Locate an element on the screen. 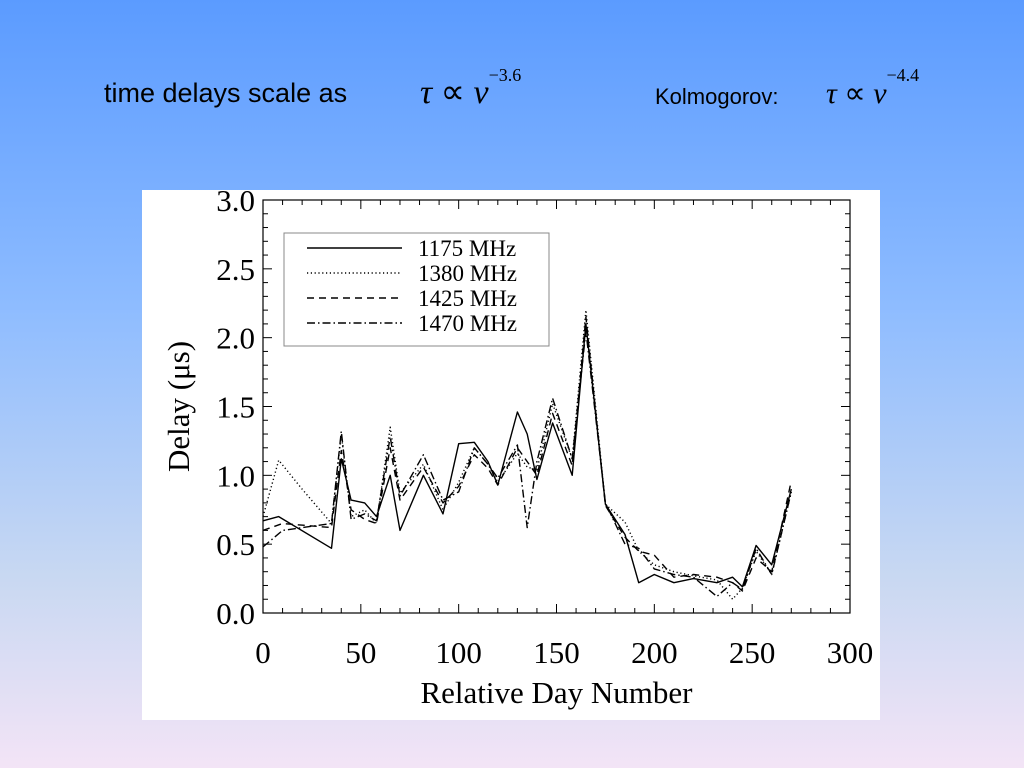 This screenshot has width=1024, height=768. exponent: −4.4 is located at coordinates (903, 75).